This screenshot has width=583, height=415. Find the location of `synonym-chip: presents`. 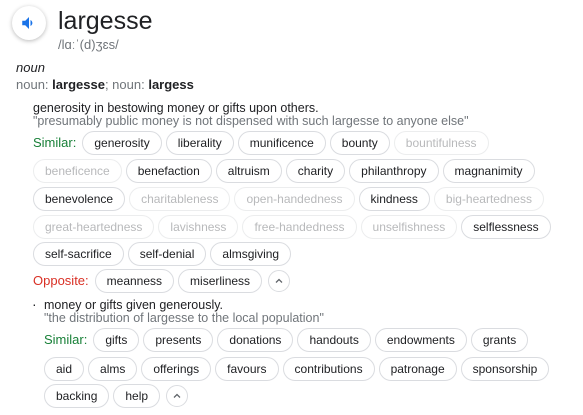

synonym-chip: presents is located at coordinates (178, 340).